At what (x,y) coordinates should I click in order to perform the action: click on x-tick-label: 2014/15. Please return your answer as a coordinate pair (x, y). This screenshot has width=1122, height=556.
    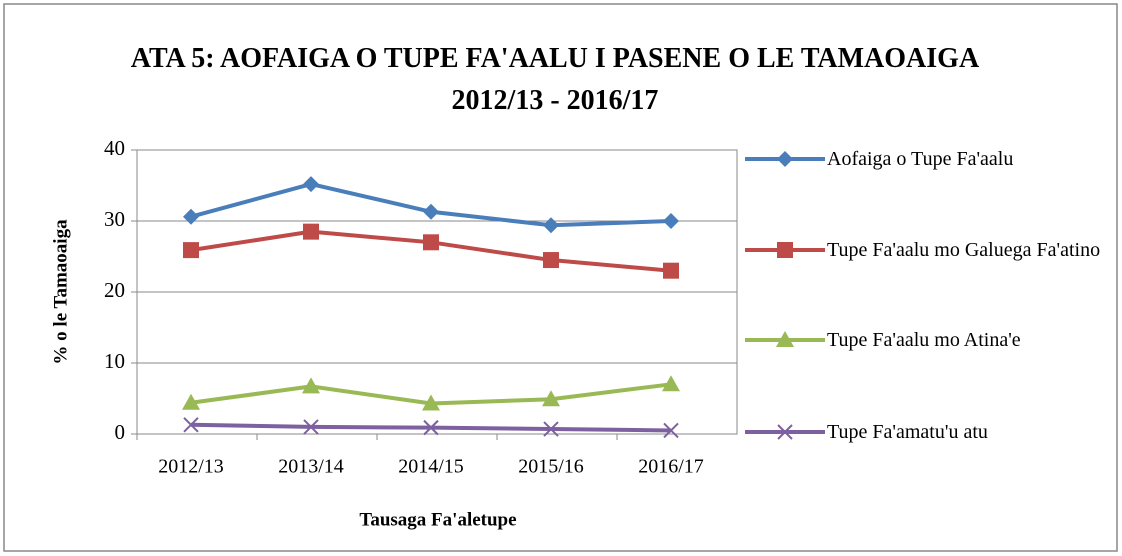
    Looking at the image, I should click on (431, 467).